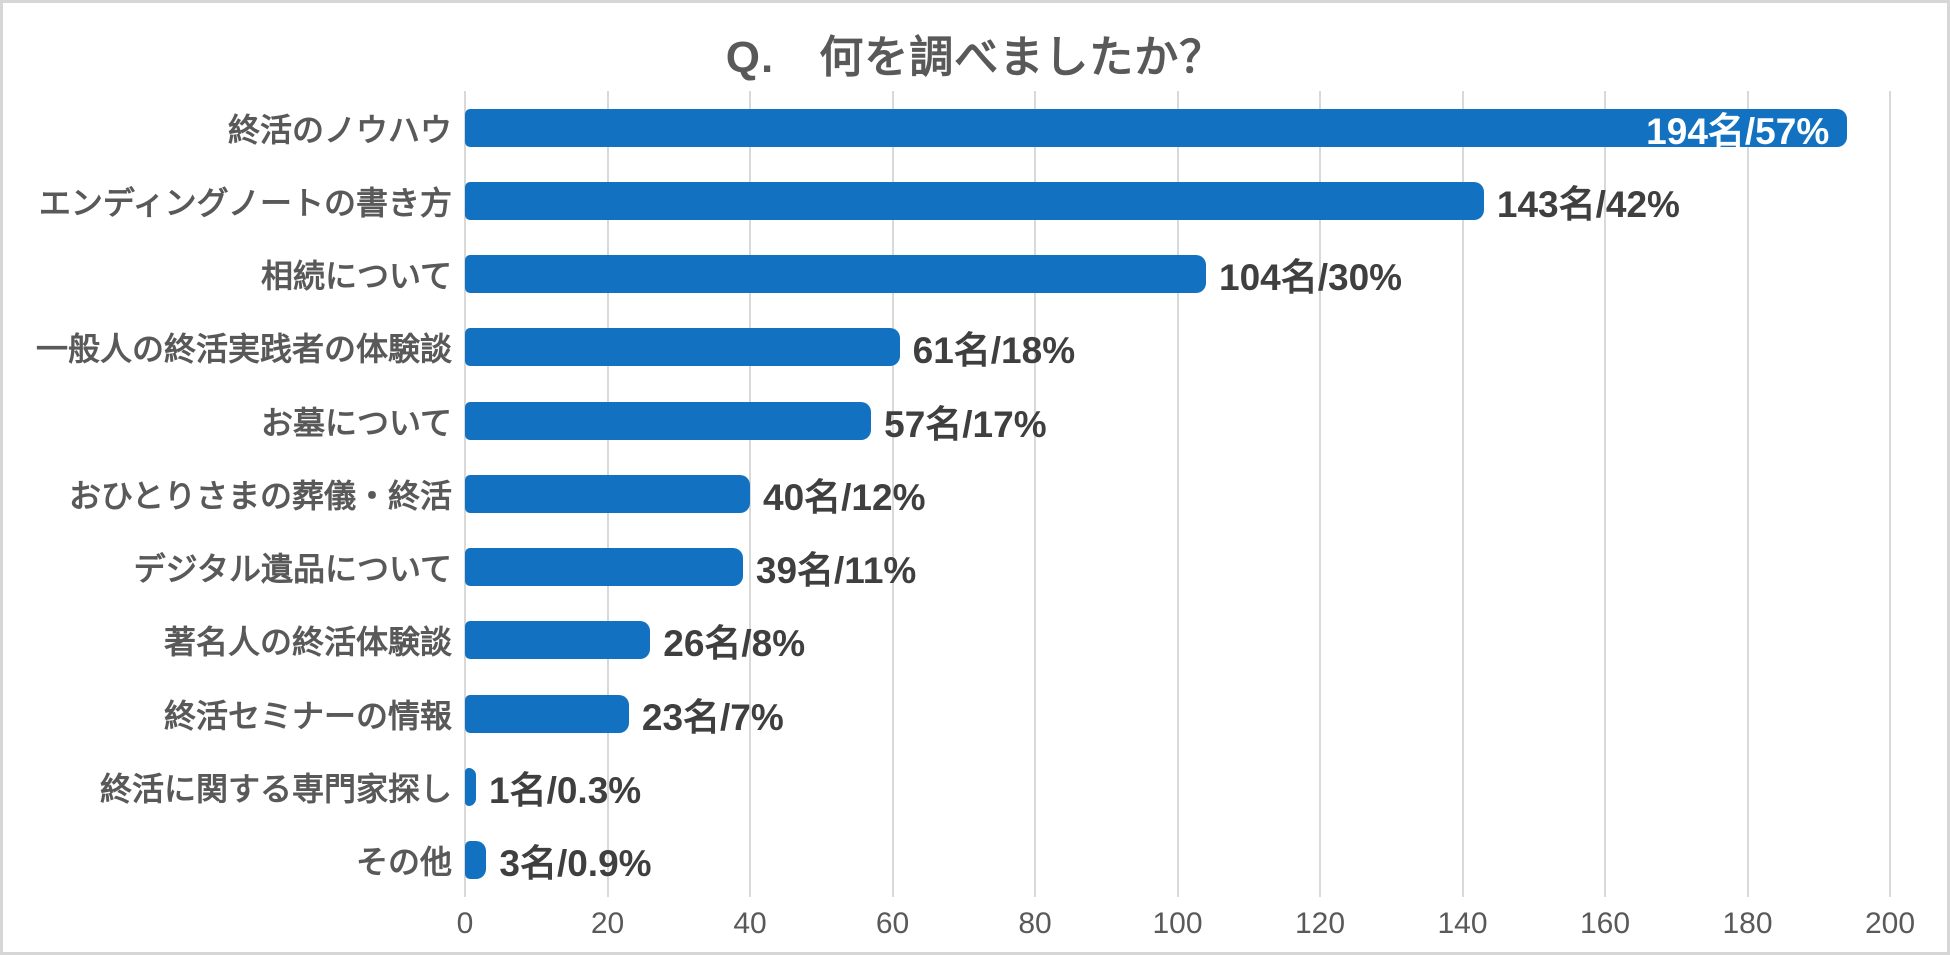 This screenshot has height=955, width=1950. Describe the element at coordinates (836, 571) in the screenshot. I see `value-label: 39名/11%` at that location.